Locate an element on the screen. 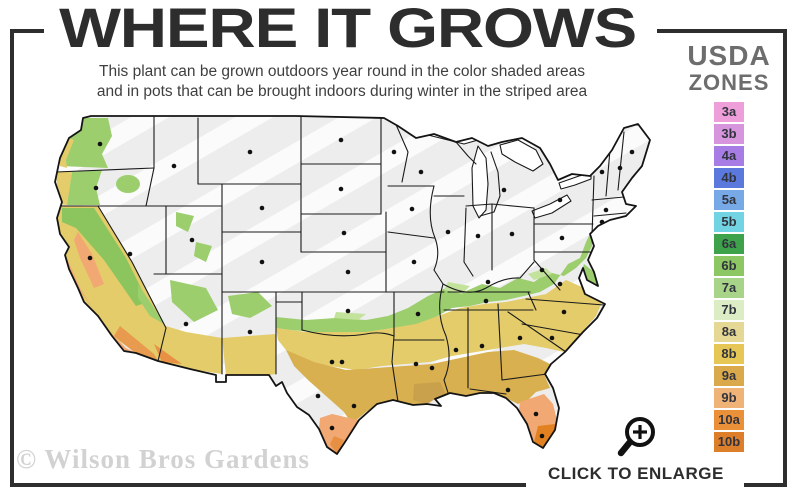  zone-chip-4b: 4b is located at coordinates (729, 178).